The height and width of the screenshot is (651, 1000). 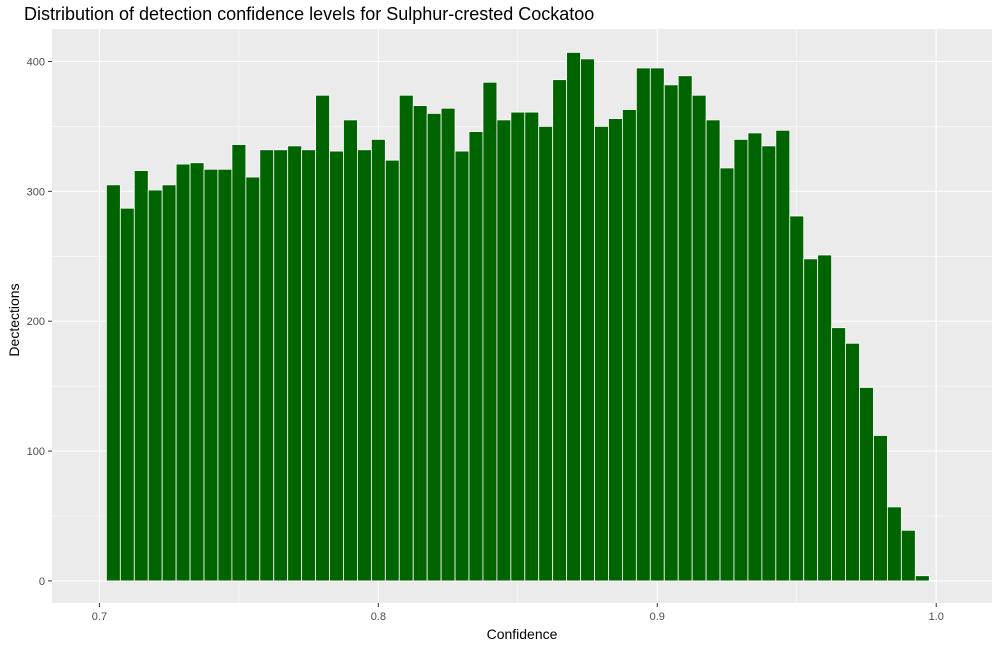 I want to click on y-tick-label: 300, so click(x=36, y=192).